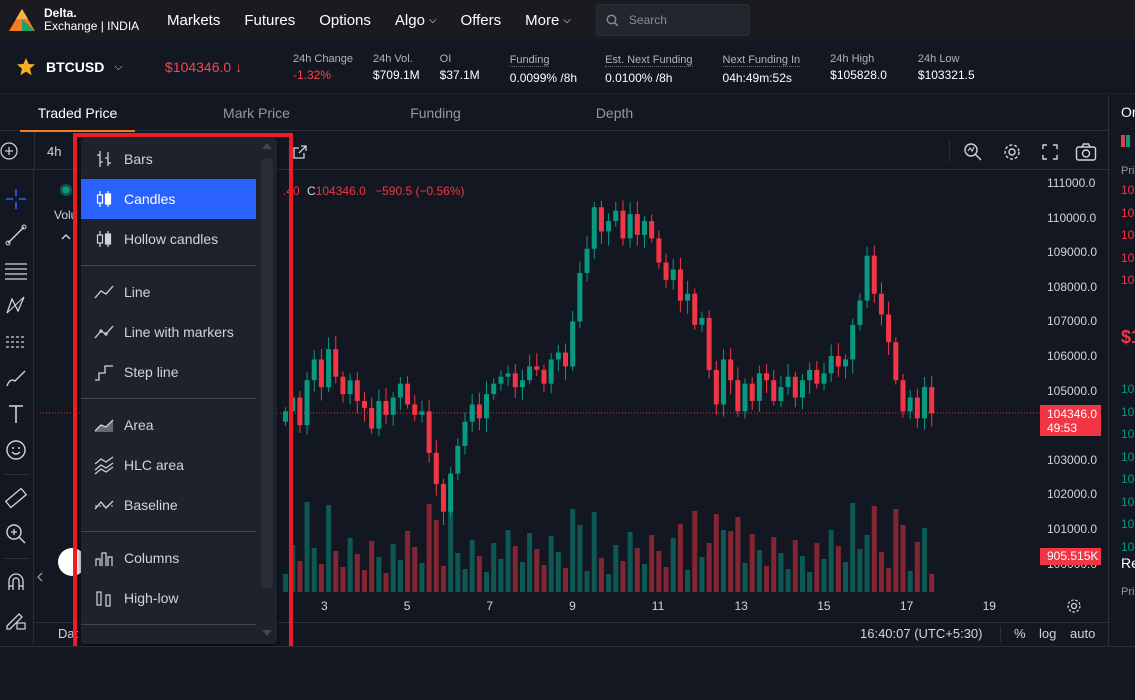  I want to click on tab-mark-price: Mark Price, so click(256, 112).